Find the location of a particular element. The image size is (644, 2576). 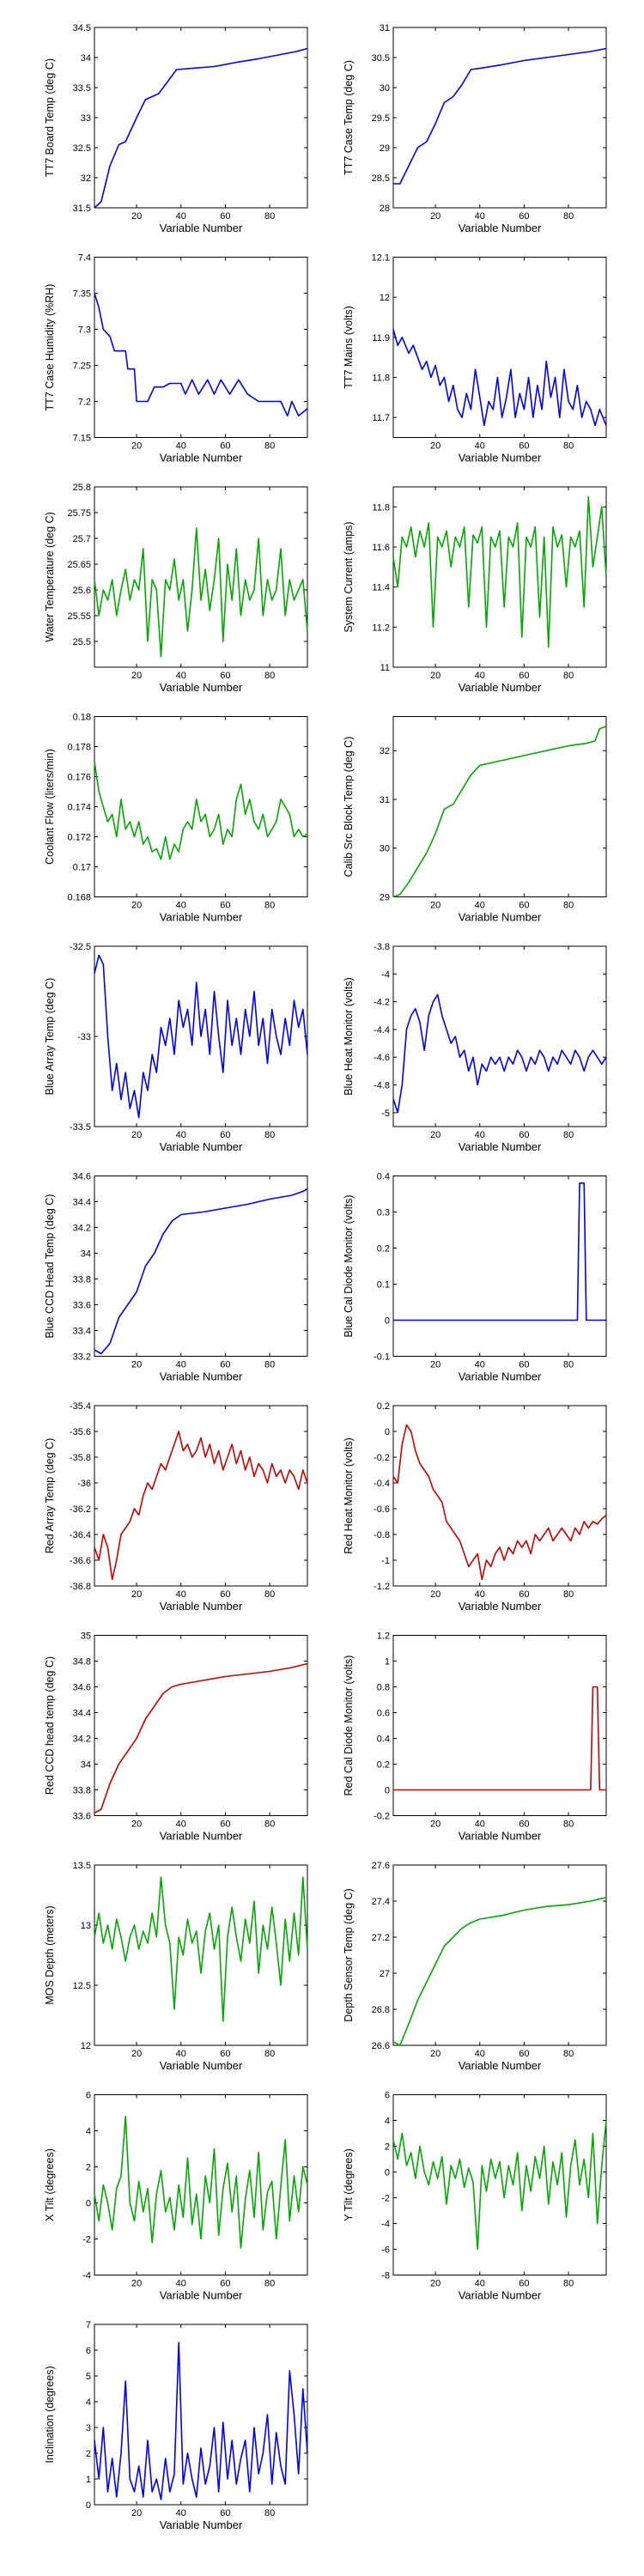

y-tick-label: 34.8 is located at coordinates (82, 1663).